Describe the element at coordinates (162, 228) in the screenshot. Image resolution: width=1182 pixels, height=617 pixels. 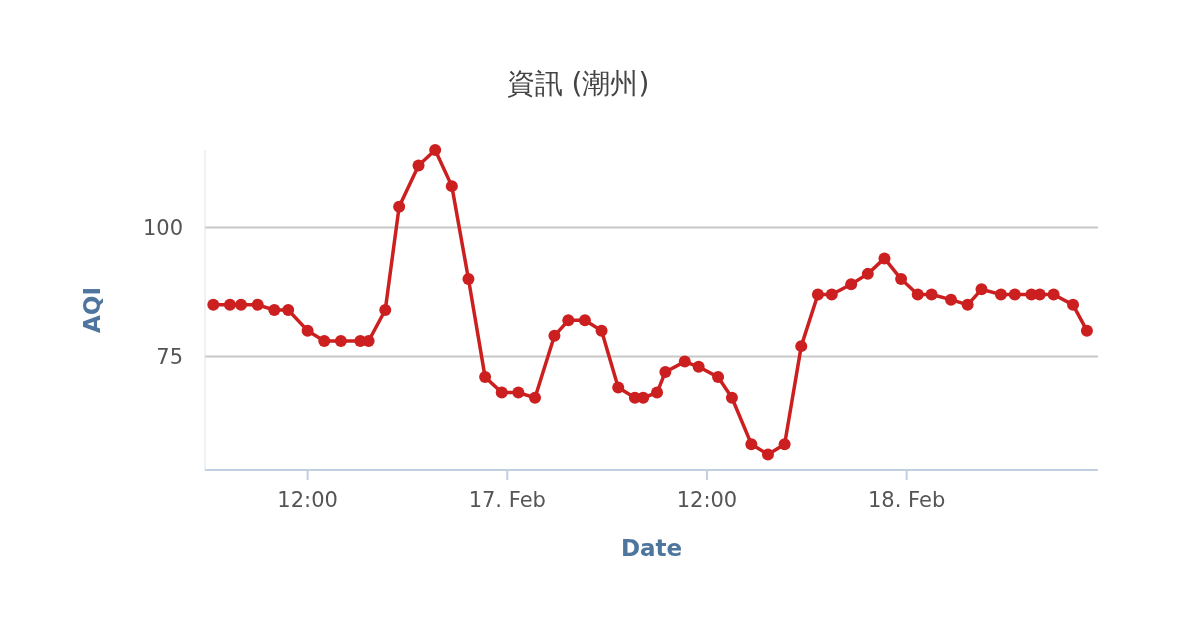
I see `y-tick-label: 100` at that location.